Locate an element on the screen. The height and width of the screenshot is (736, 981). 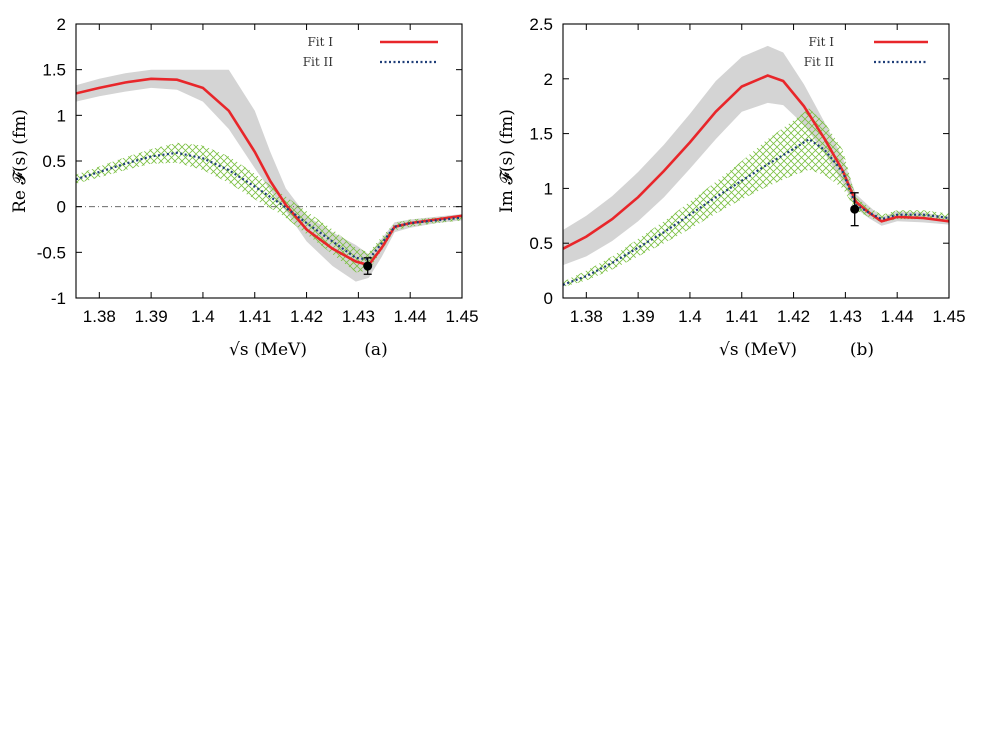
panel-b-label: (b) is located at coordinates (862, 350).